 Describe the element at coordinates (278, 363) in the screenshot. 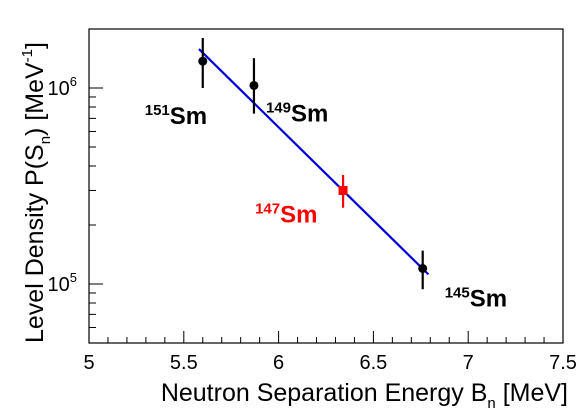

I see `x-tick-label: 6` at that location.